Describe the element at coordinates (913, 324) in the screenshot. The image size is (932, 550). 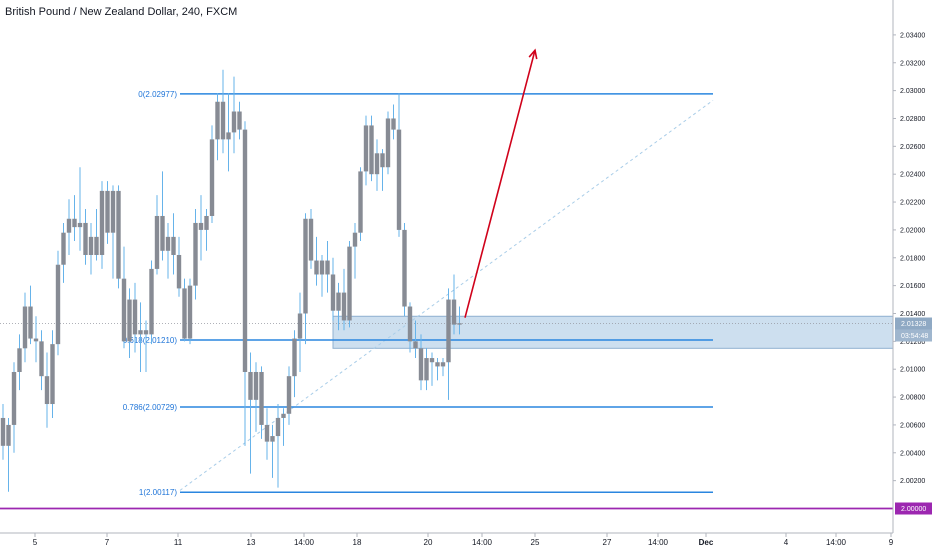
I see `current-price-value: 2.01328` at that location.